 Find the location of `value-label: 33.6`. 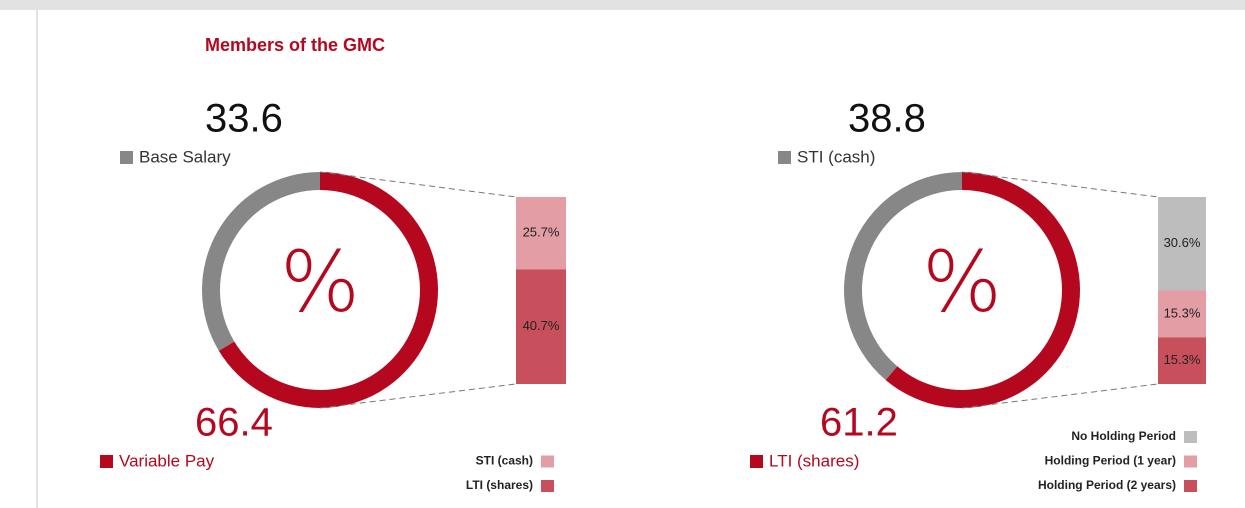

value-label: 33.6 is located at coordinates (244, 119).